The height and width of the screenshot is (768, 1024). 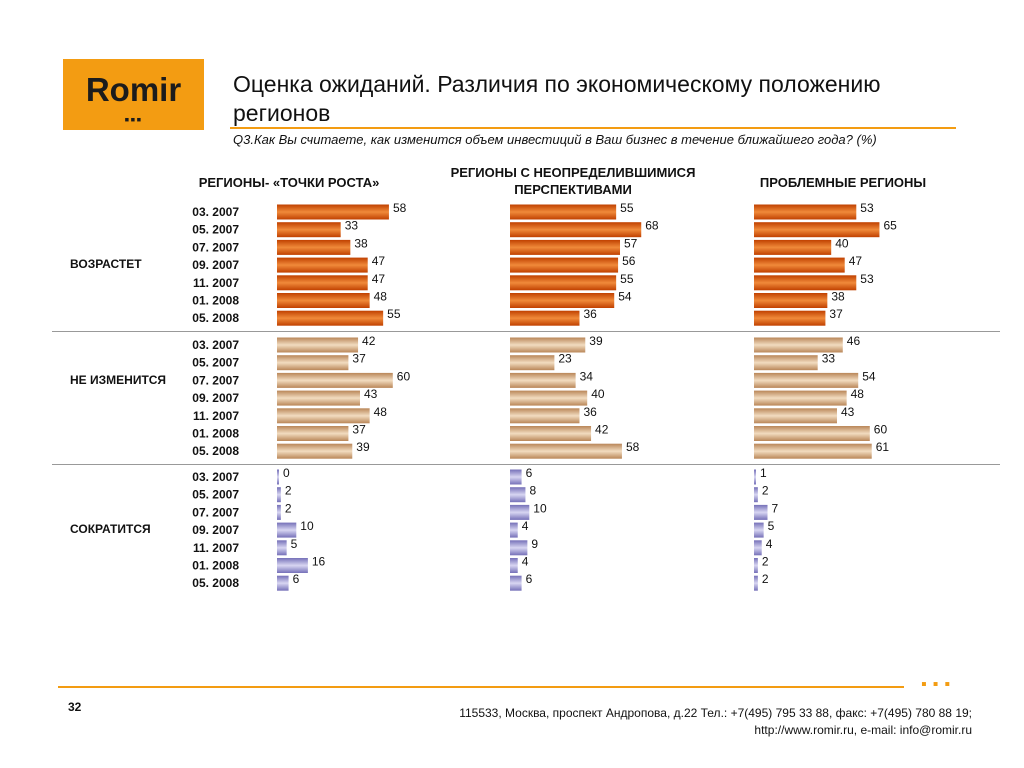 What do you see at coordinates (215, 380) in the screenshot?
I see `category-tick-label: 07. 2007` at bounding box center [215, 380].